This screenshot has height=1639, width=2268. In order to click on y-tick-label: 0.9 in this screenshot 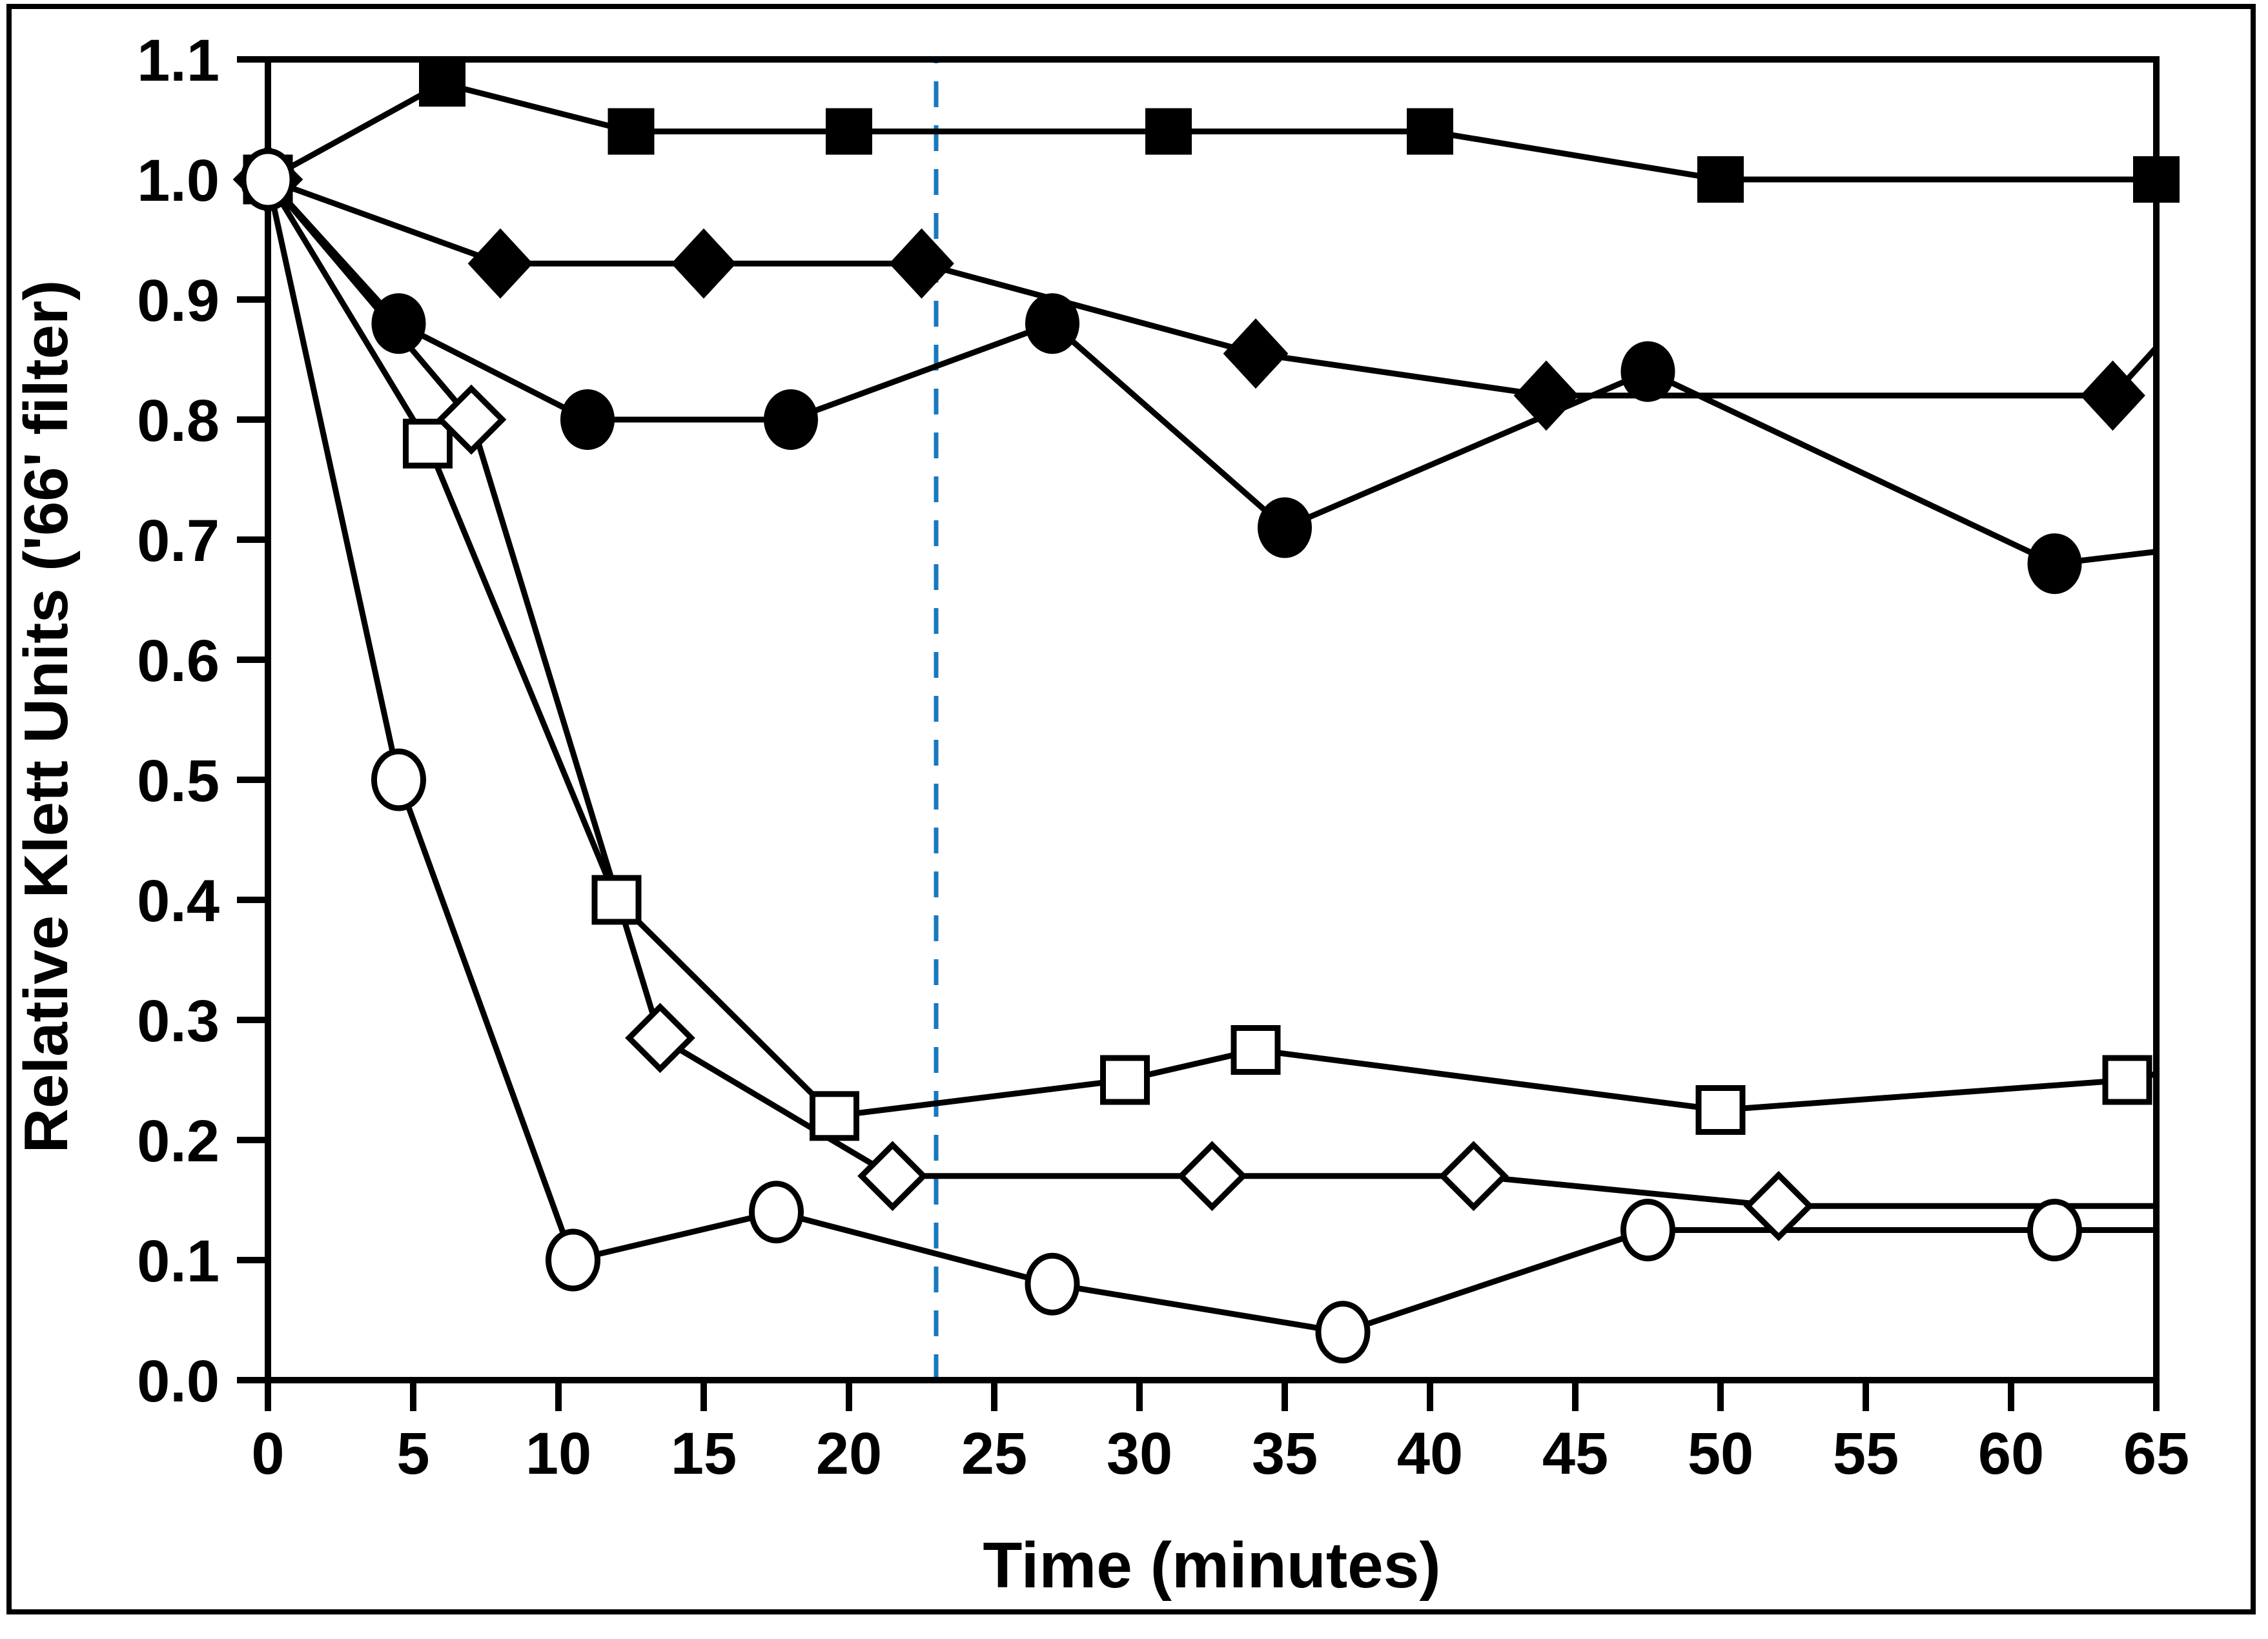, I will do `click(178, 301)`.